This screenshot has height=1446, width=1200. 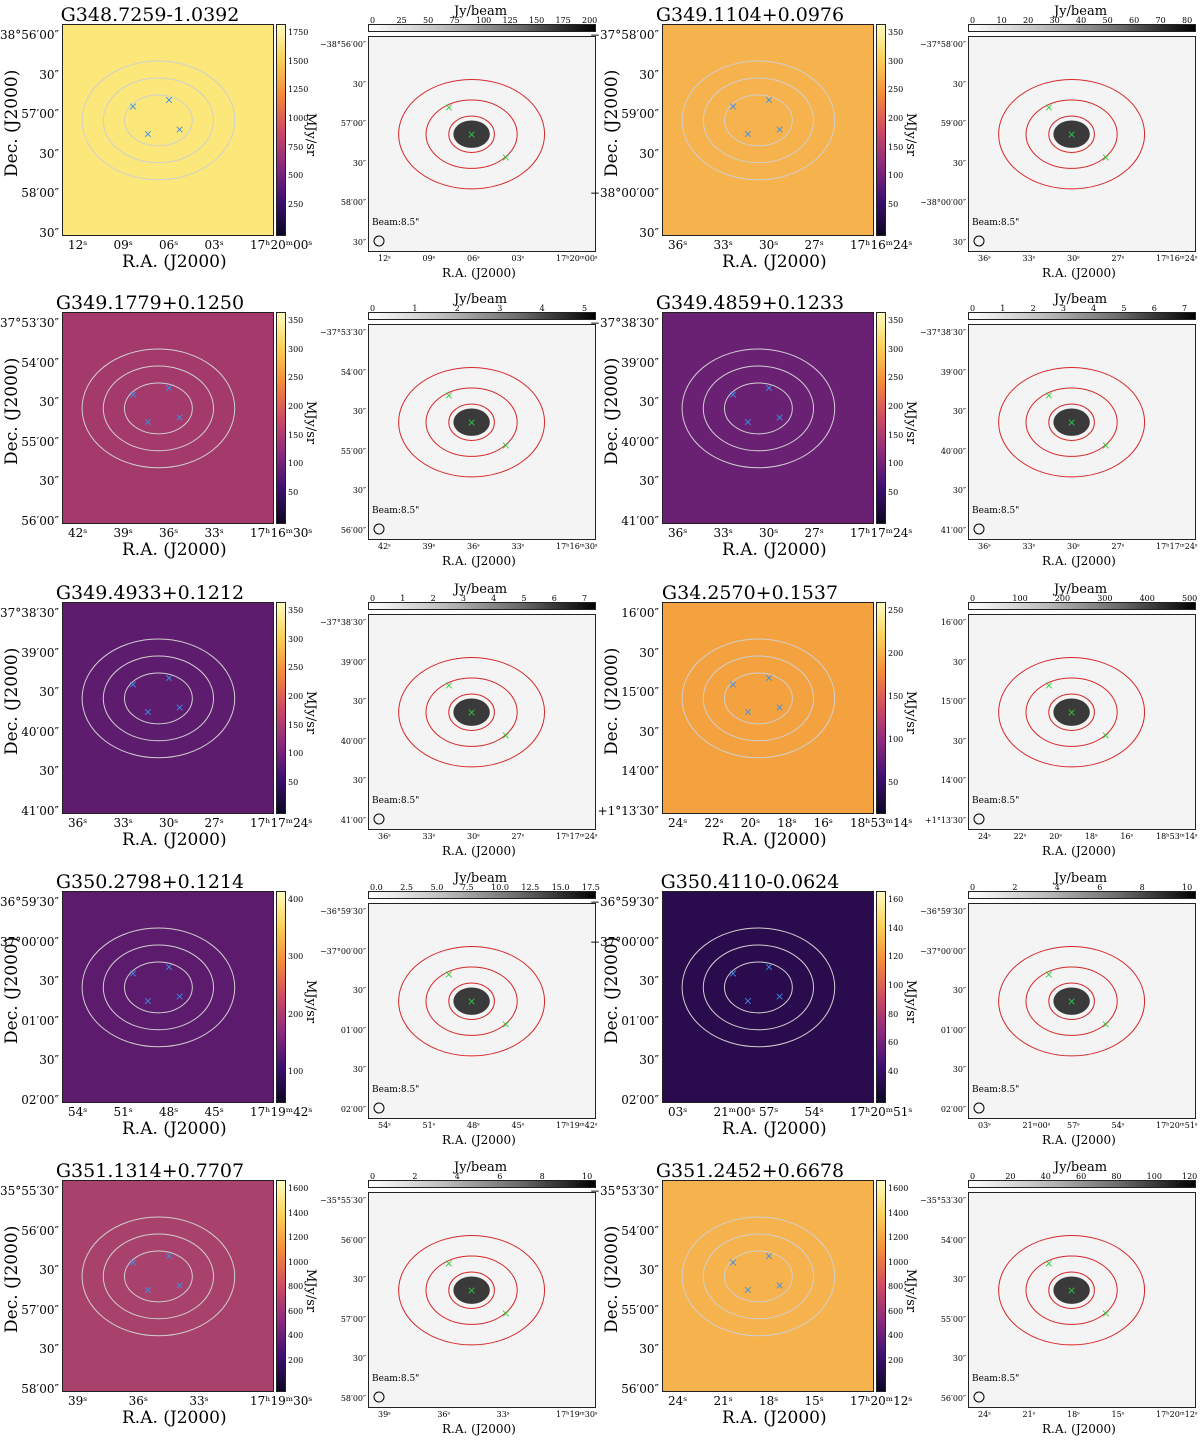 What do you see at coordinates (1107, 20) in the screenshot?
I see `mm-cbar-tick: 50` at bounding box center [1107, 20].